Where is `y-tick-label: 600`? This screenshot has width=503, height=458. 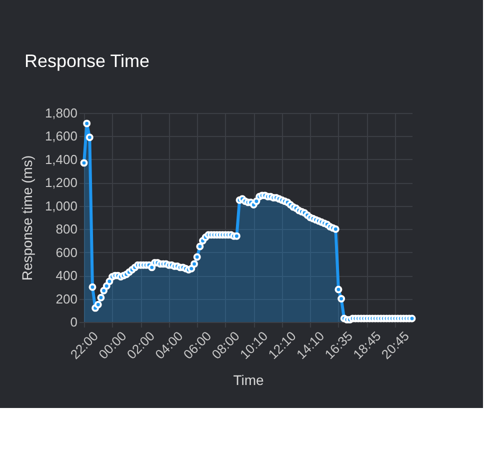 y-tick-label: 600 is located at coordinates (67, 252).